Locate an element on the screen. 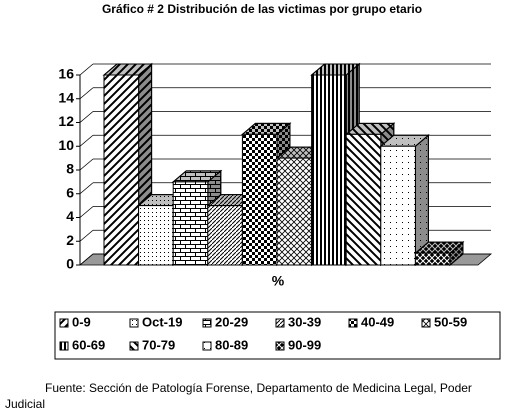 This screenshot has height=413, width=520. x-tick-label: % is located at coordinates (278, 281).